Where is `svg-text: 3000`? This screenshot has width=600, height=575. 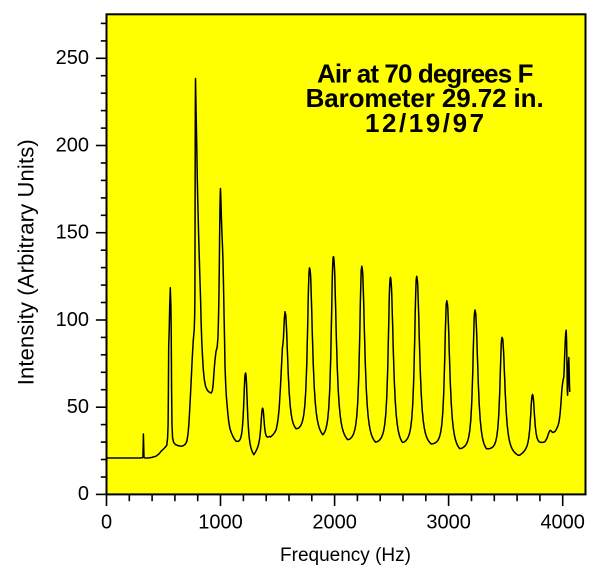 svg-text: 3000 is located at coordinates (448, 523).